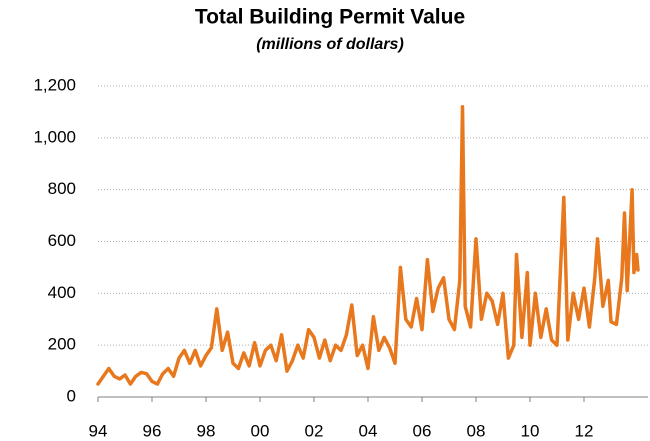 The height and width of the screenshot is (441, 650). What do you see at coordinates (476, 430) in the screenshot?
I see `x-tick-label: 08` at bounding box center [476, 430].